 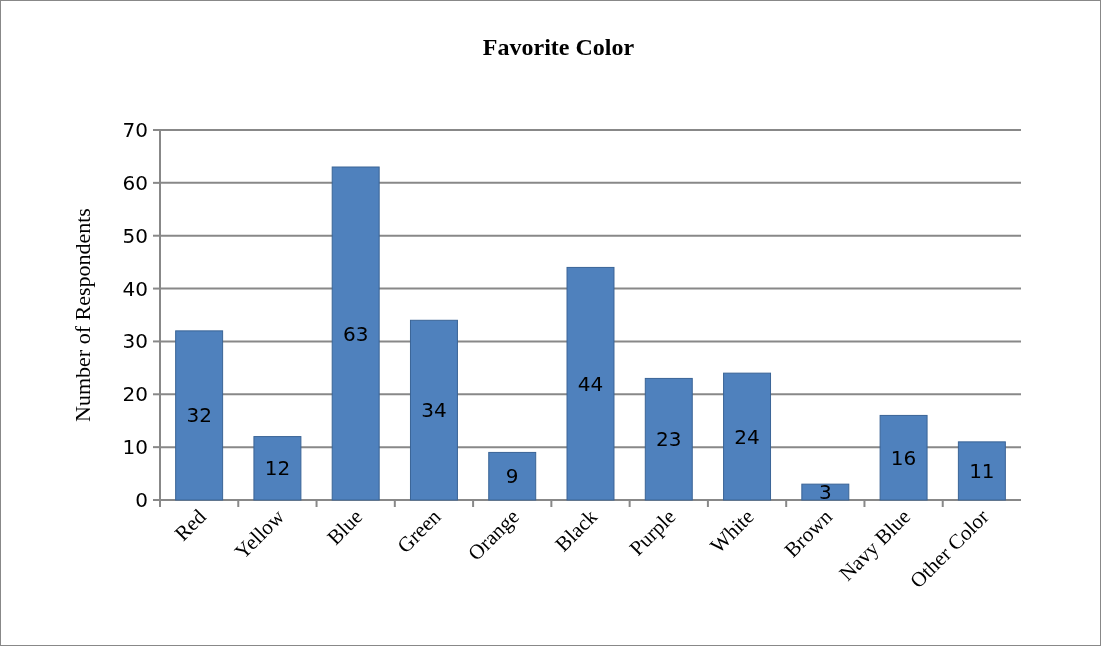 What do you see at coordinates (135, 447) in the screenshot?
I see `y-tick-label: 10` at bounding box center [135, 447].